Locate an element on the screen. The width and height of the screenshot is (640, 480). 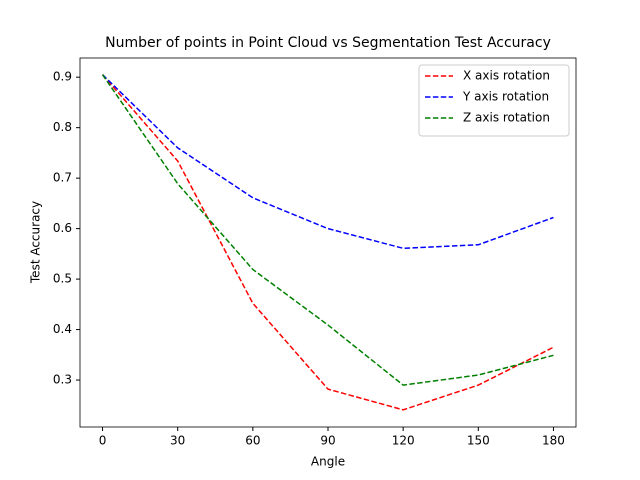
legend-label: X axis rotation is located at coordinates (506, 76).